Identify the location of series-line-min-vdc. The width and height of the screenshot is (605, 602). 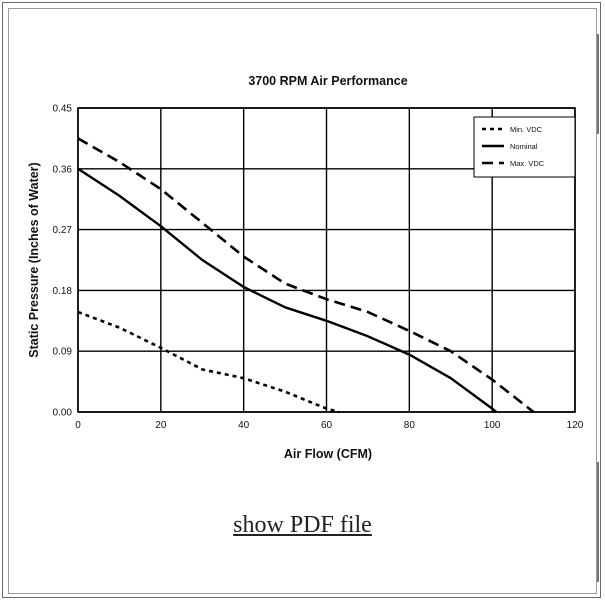
(208, 362).